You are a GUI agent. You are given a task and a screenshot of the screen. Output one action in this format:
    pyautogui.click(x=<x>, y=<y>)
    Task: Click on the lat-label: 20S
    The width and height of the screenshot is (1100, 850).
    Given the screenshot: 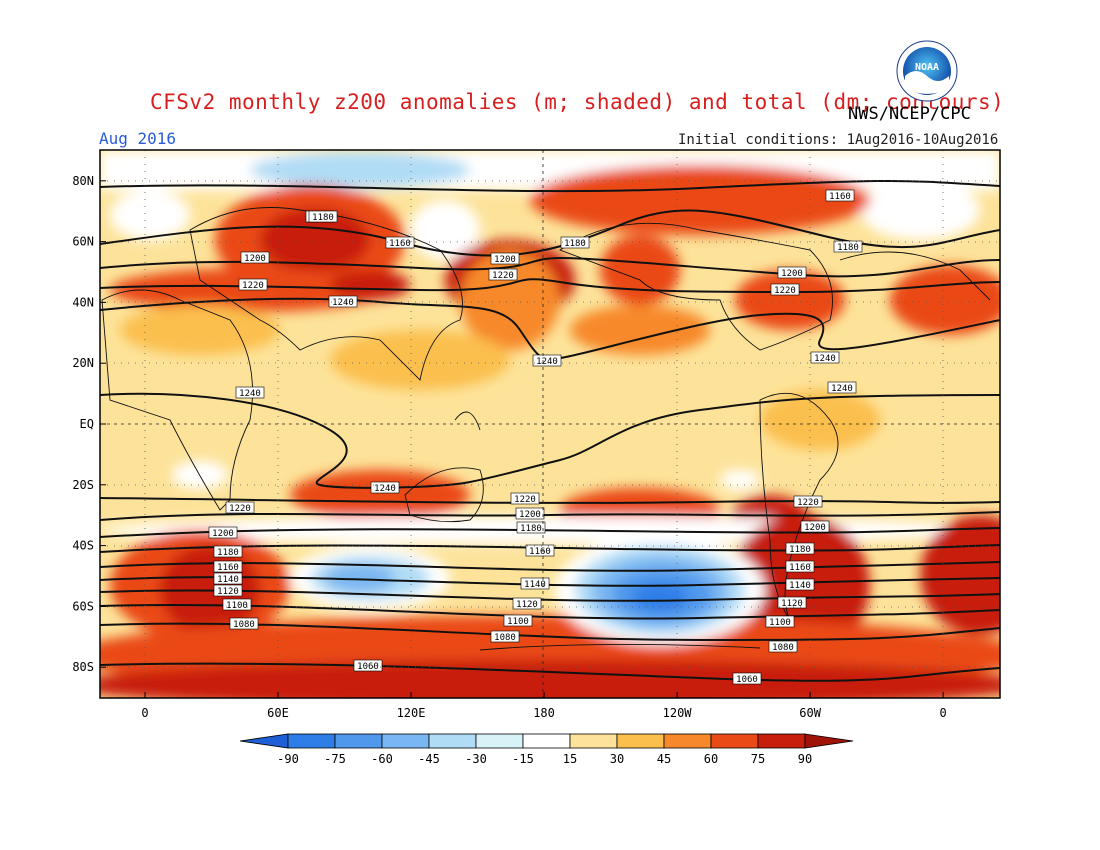 What is the action you would take?
    pyautogui.click(x=83, y=485)
    